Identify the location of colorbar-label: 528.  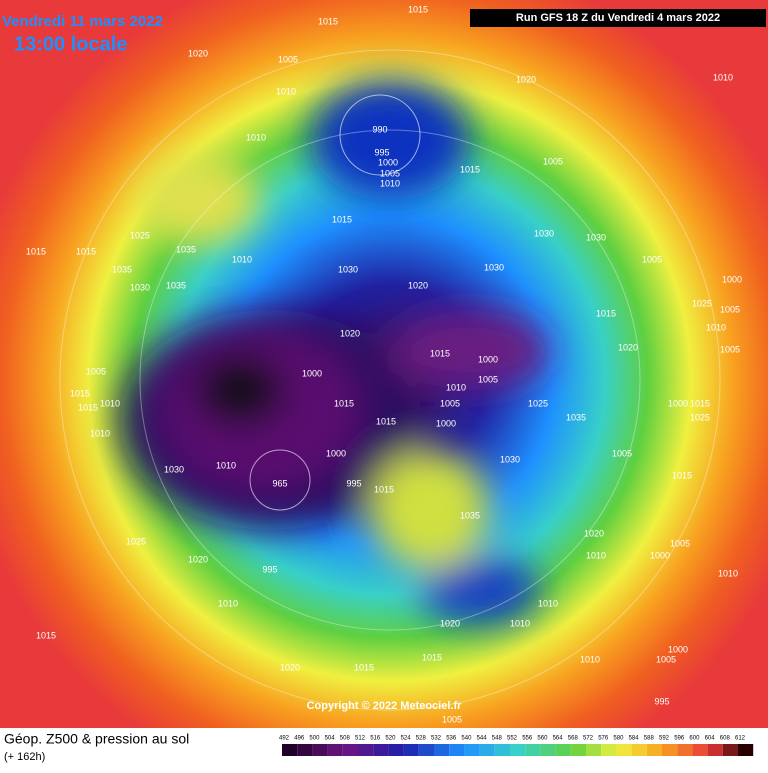
(421, 739).